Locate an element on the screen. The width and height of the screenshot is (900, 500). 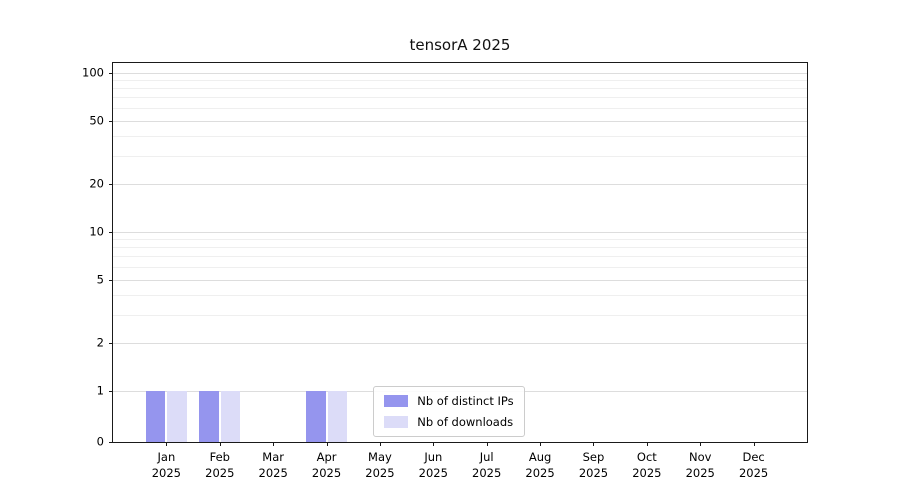
x-tick-label: Feb 2025 is located at coordinates (219, 465).